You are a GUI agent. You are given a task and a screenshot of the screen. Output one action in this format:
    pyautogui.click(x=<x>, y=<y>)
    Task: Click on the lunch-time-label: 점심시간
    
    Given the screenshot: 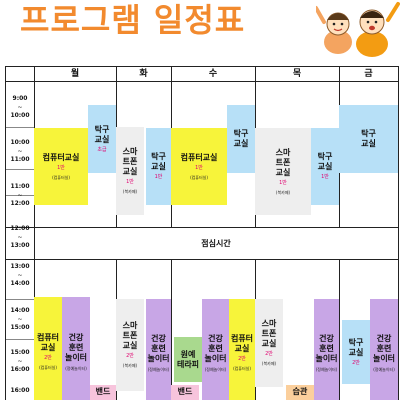 What is the action you would take?
    pyautogui.click(x=216, y=243)
    